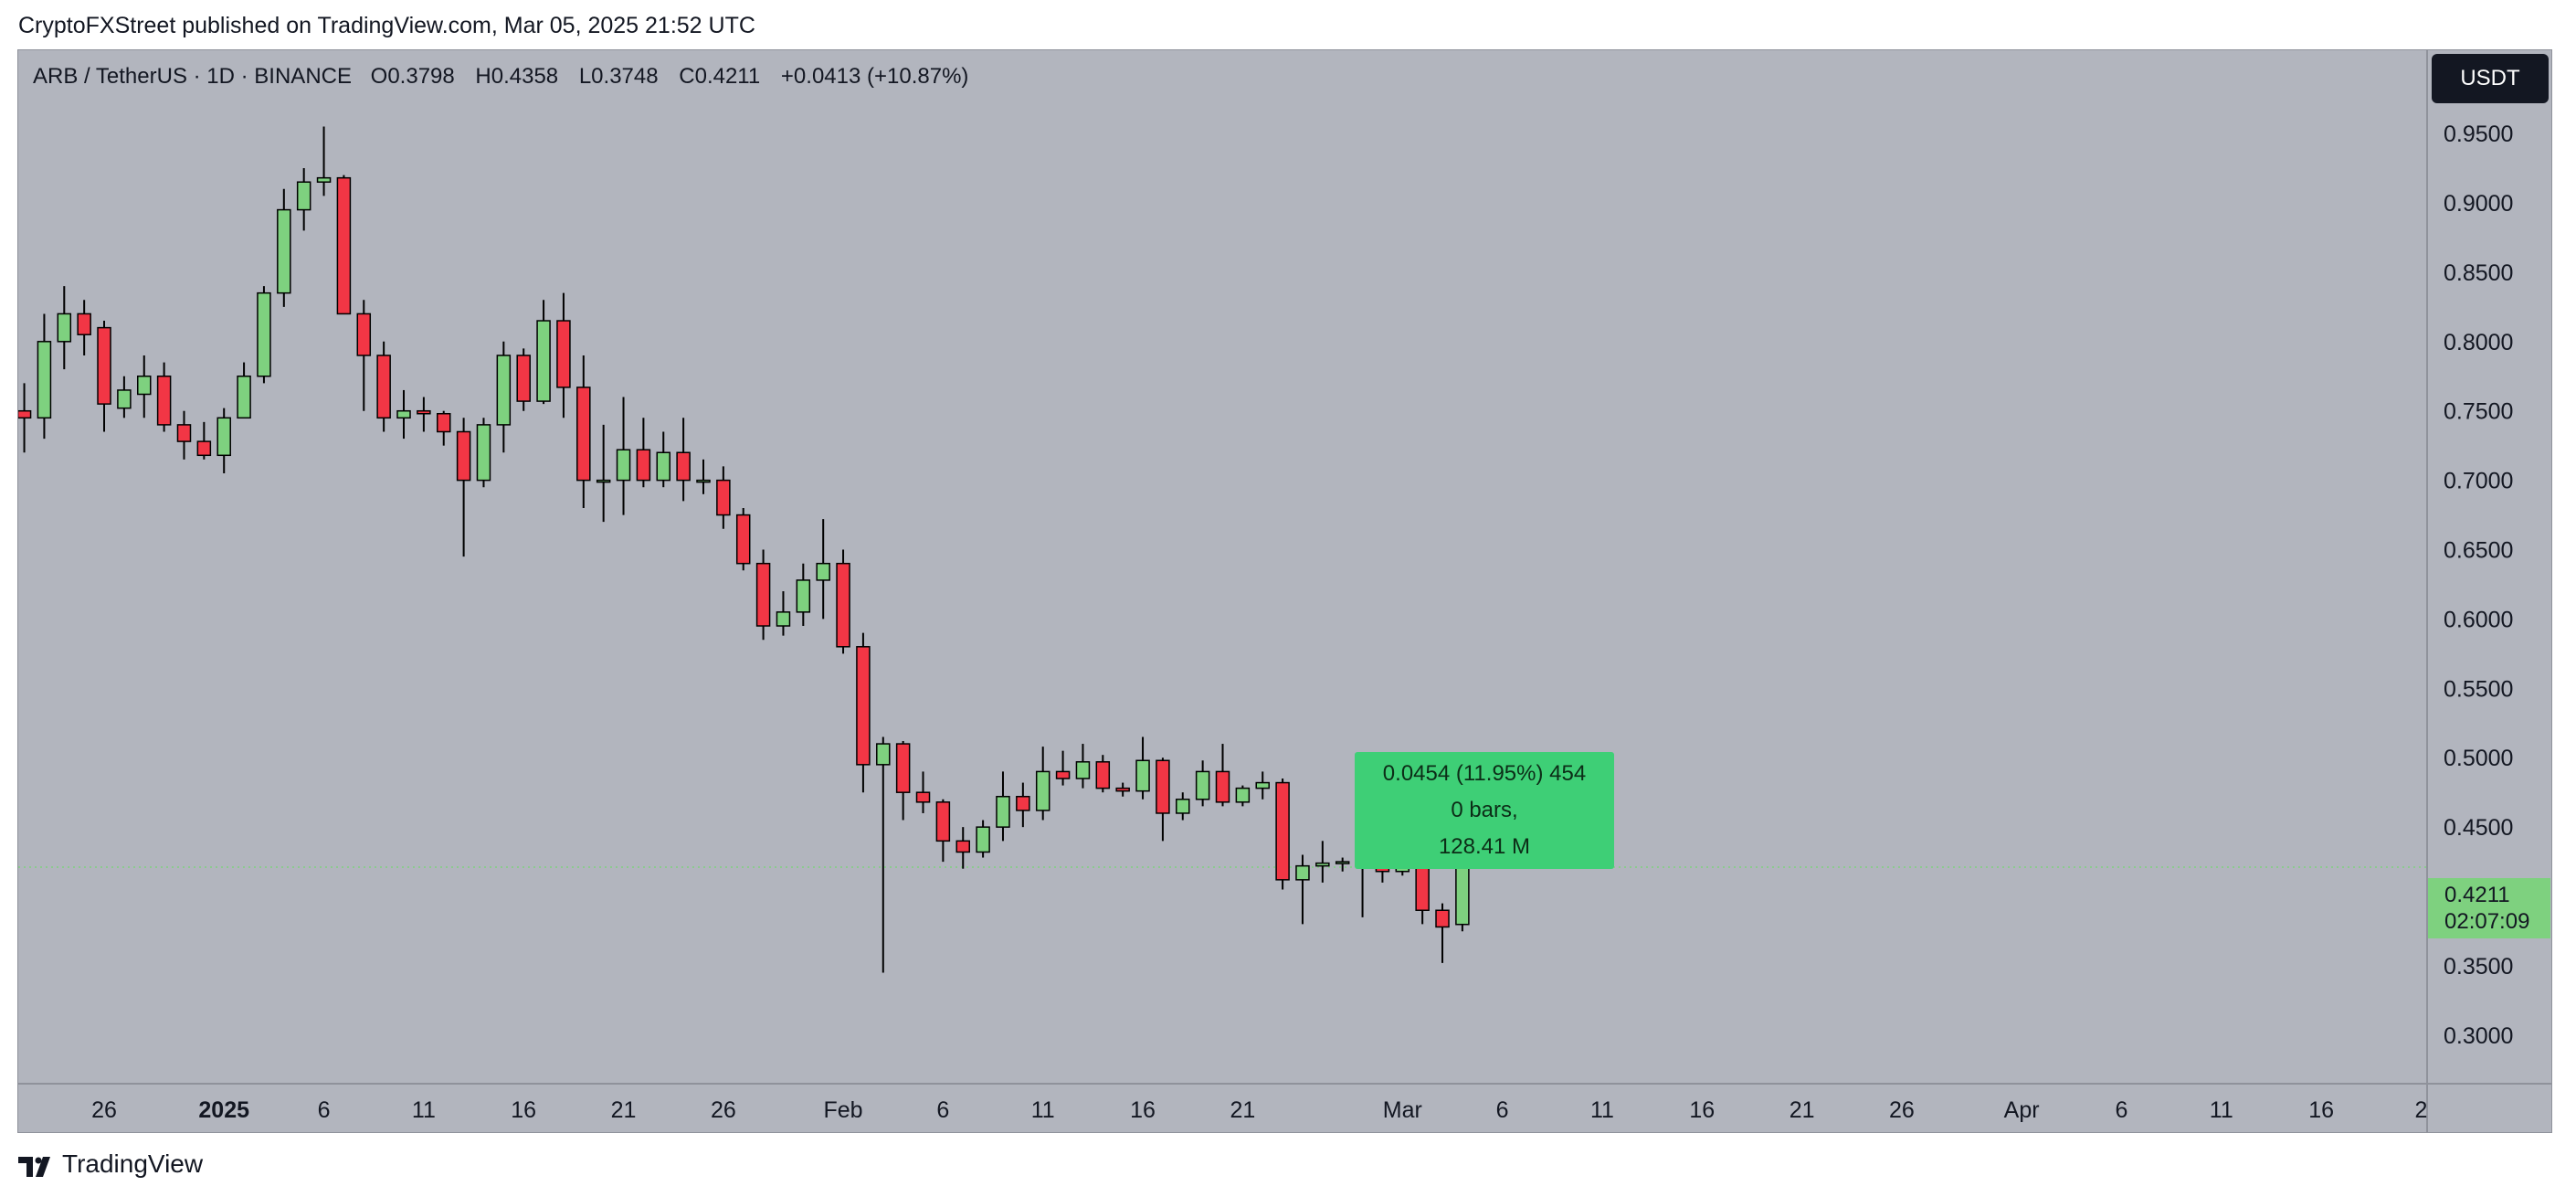  I want to click on ohlc-close: C0.4211, so click(720, 76).